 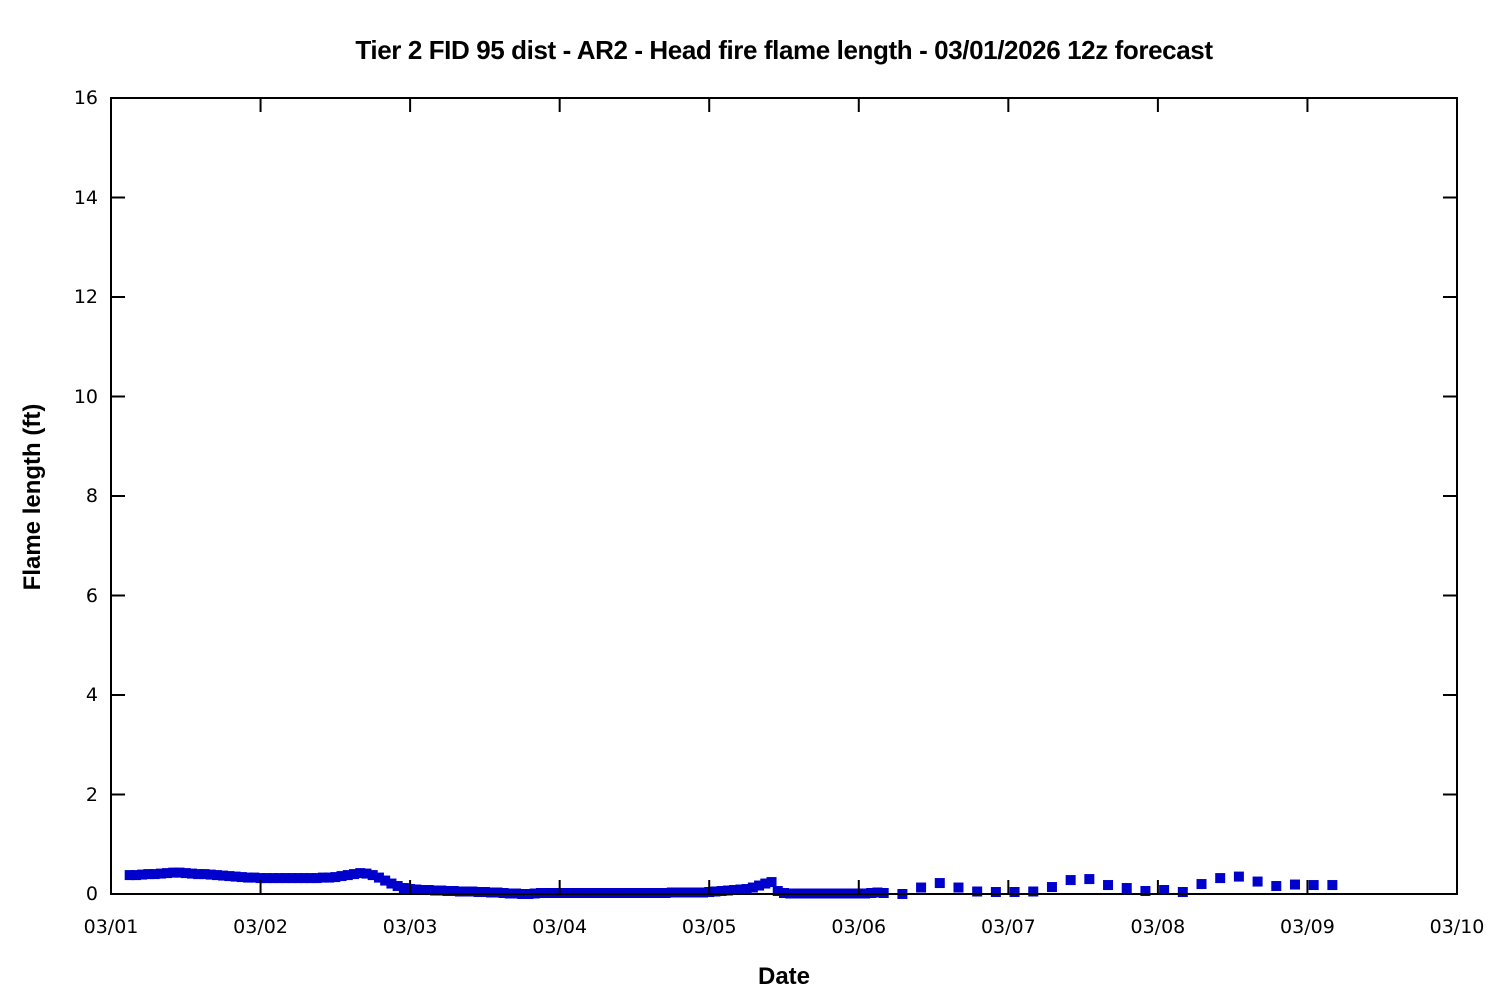 What do you see at coordinates (410, 927) in the screenshot?
I see `x-tick-label: 03/03` at bounding box center [410, 927].